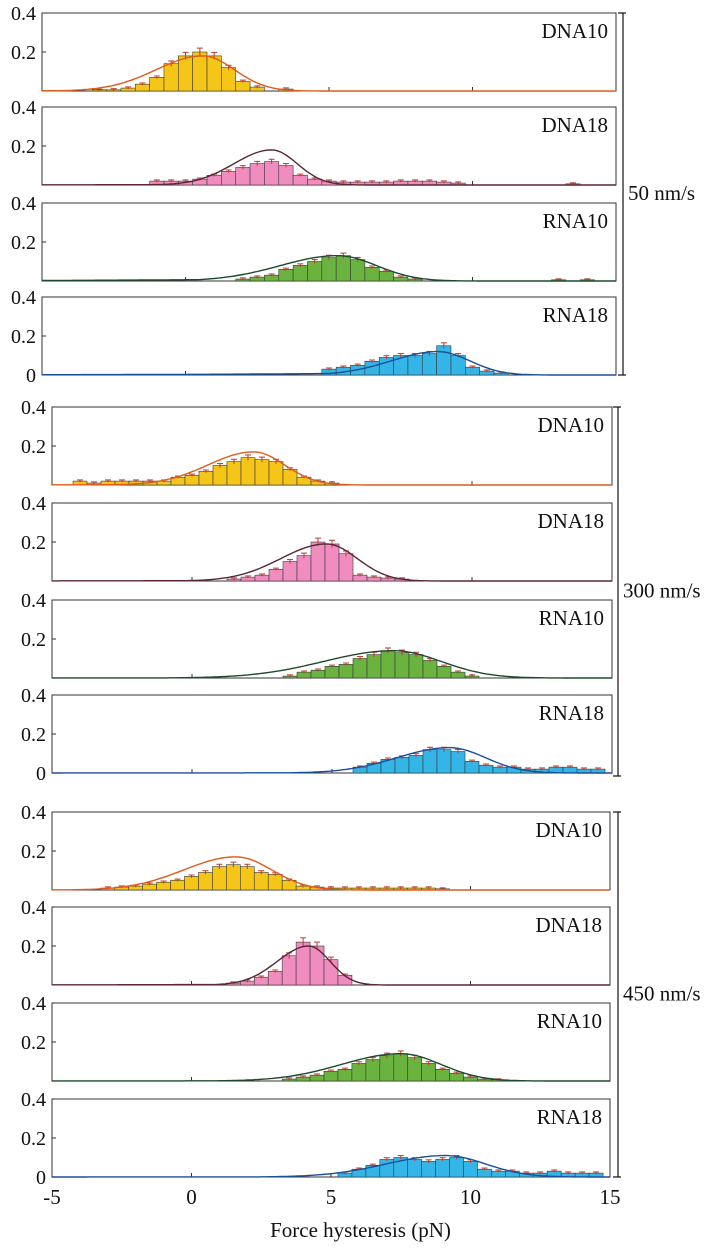  I want to click on x-tick-label: 10, so click(470, 1197).